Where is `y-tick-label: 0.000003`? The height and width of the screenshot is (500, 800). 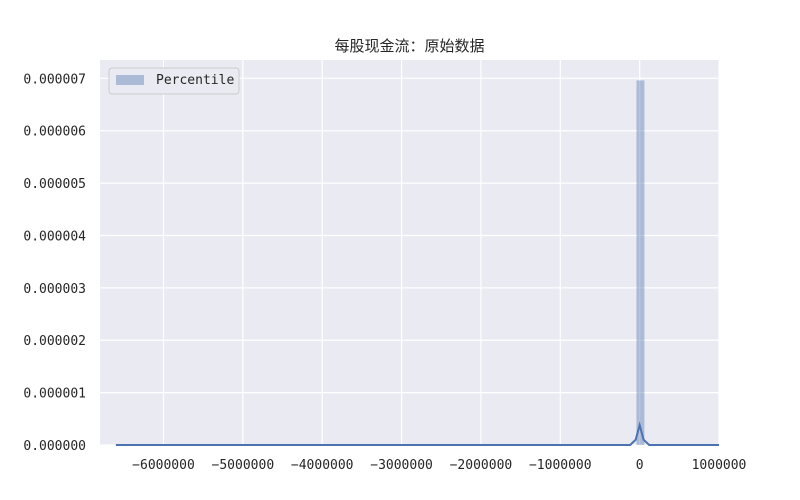 y-tick-label: 0.000003 is located at coordinates (54, 289).